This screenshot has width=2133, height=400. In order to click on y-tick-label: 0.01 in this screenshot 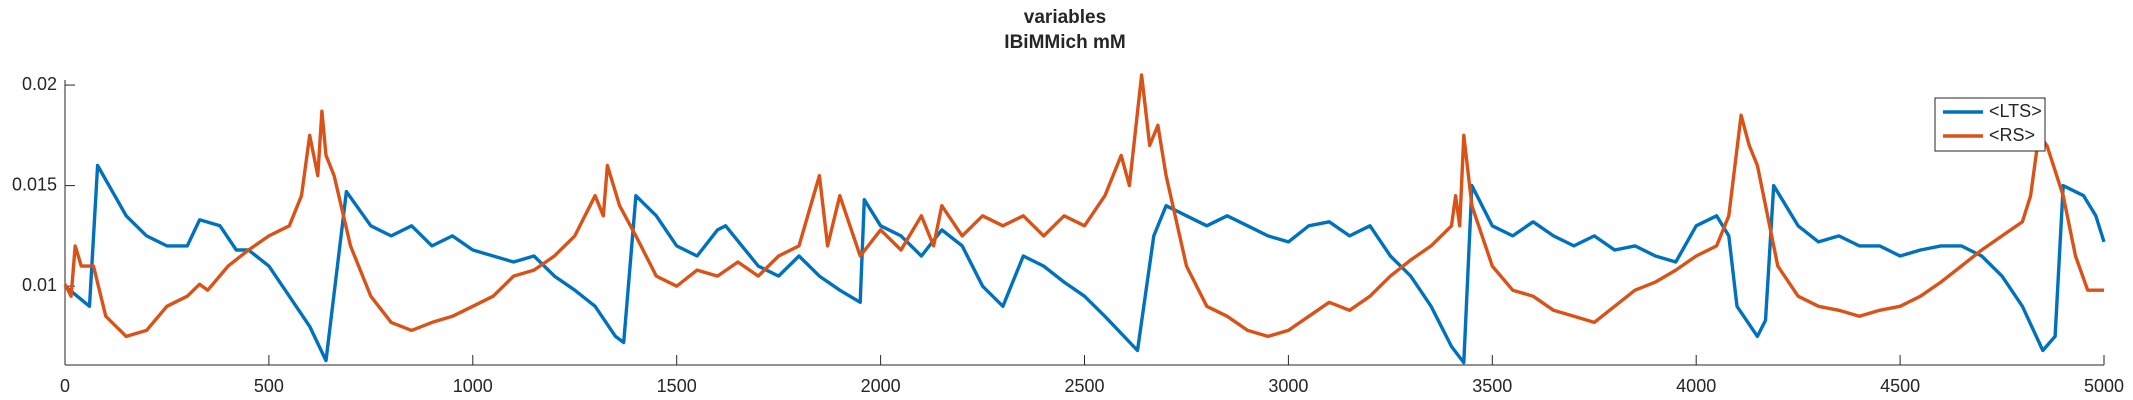, I will do `click(39, 285)`.